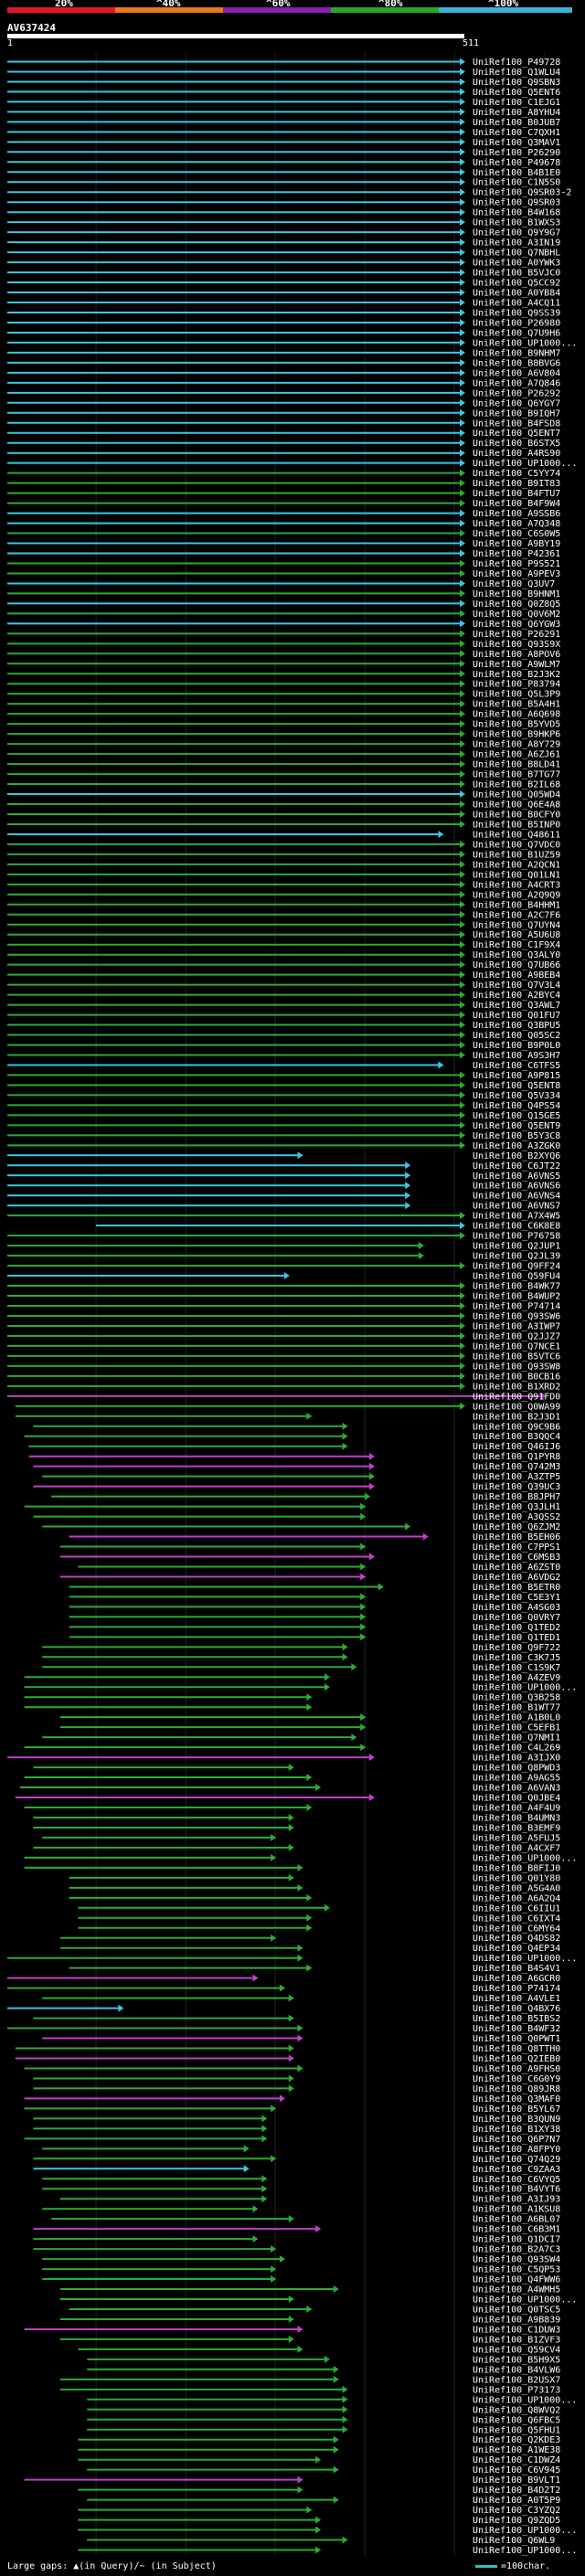 The width and height of the screenshot is (585, 2576). I want to click on hit-label: UniRef100_Q8TTH0, so click(516, 2049).